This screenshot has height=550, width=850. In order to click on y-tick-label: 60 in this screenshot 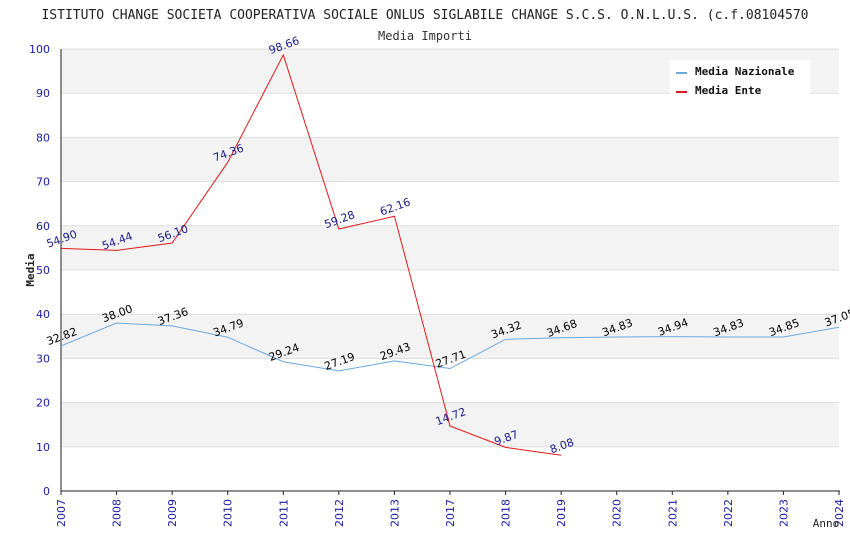, I will do `click(43, 226)`.